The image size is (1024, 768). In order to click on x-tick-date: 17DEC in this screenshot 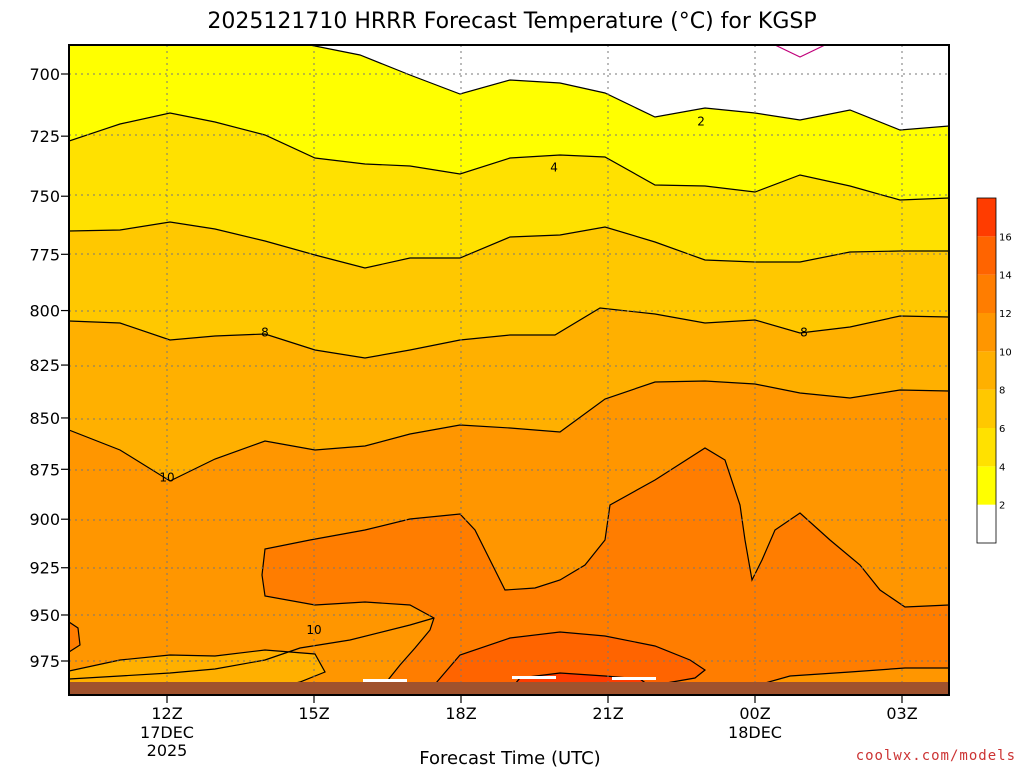, I will do `click(167, 732)`.